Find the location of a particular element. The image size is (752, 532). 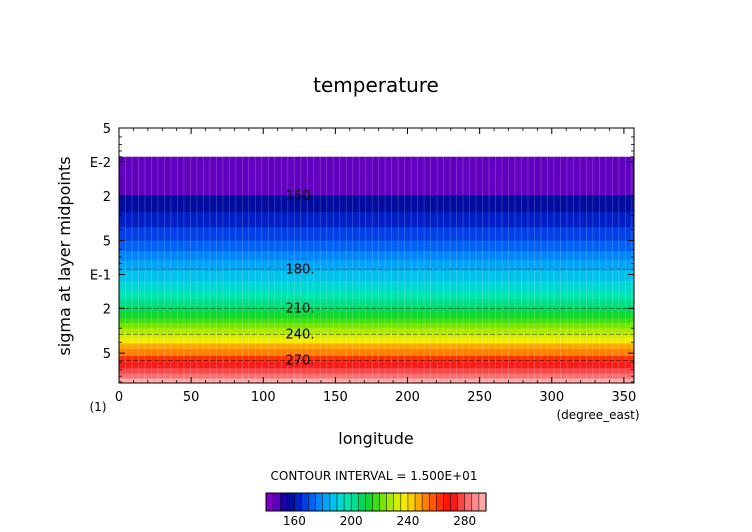

contour-label: 240. is located at coordinates (300, 334).